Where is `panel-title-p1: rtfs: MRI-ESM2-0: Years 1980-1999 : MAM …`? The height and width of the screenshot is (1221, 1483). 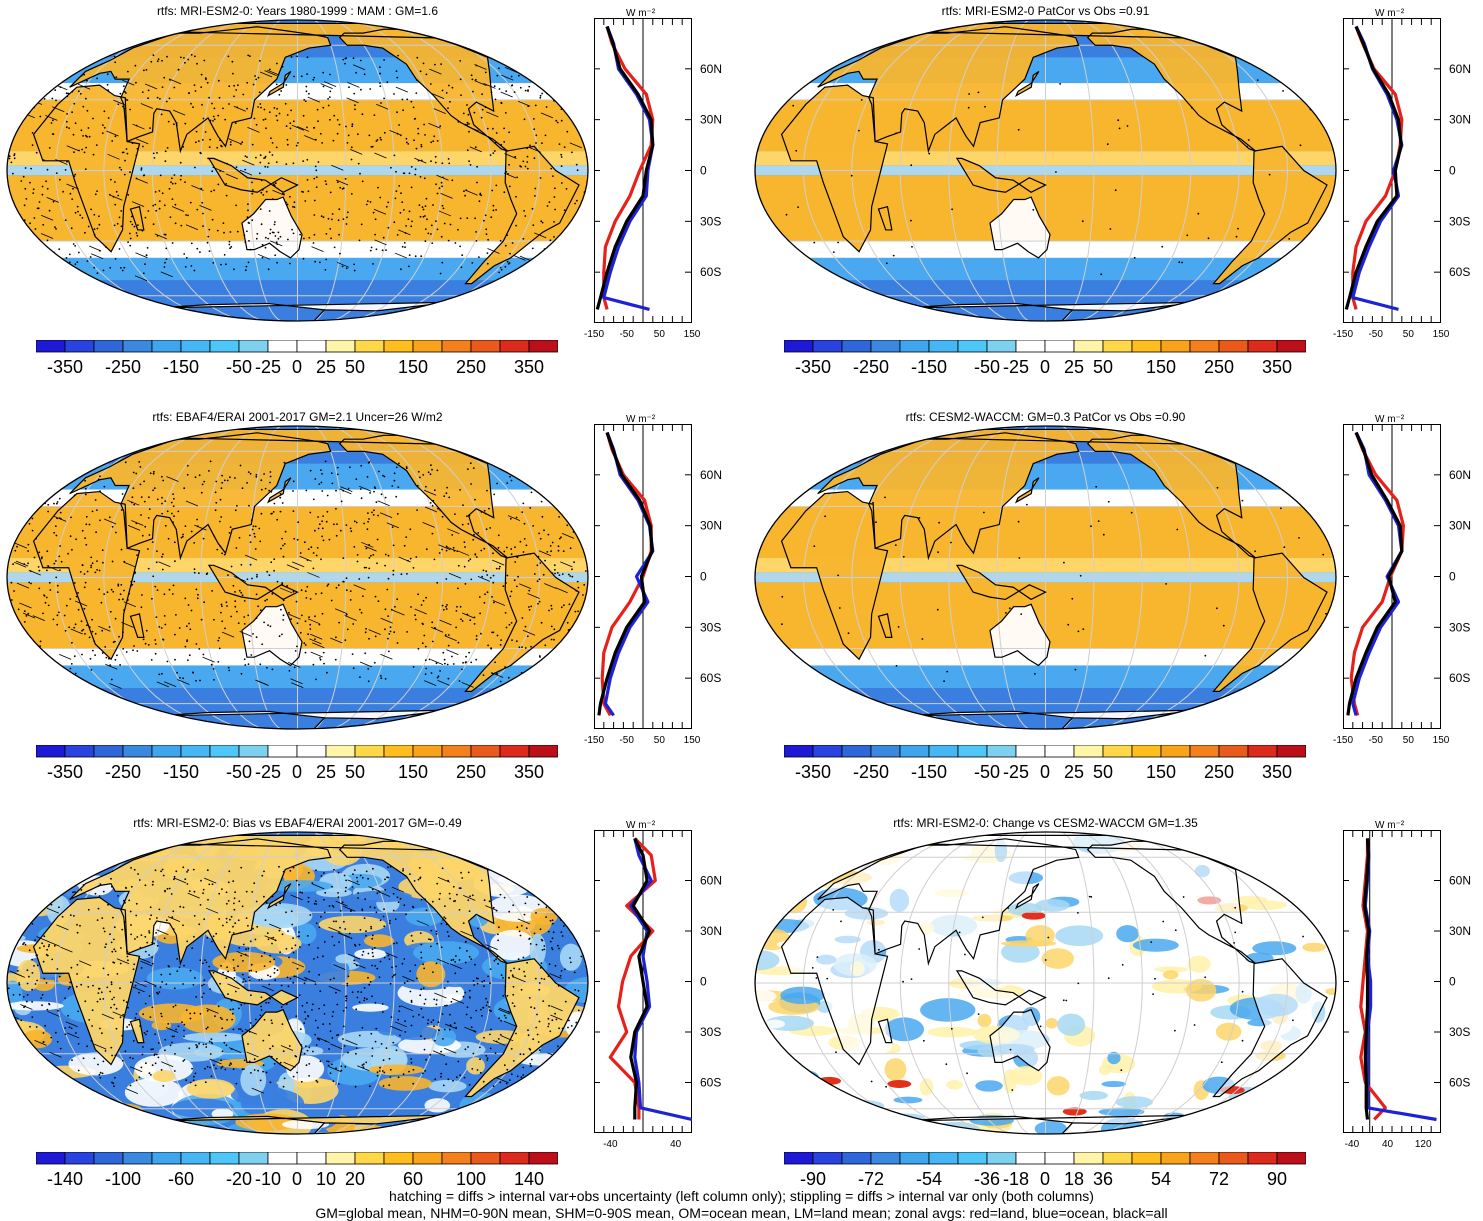 panel-title-p1: rtfs: MRI-ESM2-0: Years 1980-1999 : MAM … is located at coordinates (297, 11).